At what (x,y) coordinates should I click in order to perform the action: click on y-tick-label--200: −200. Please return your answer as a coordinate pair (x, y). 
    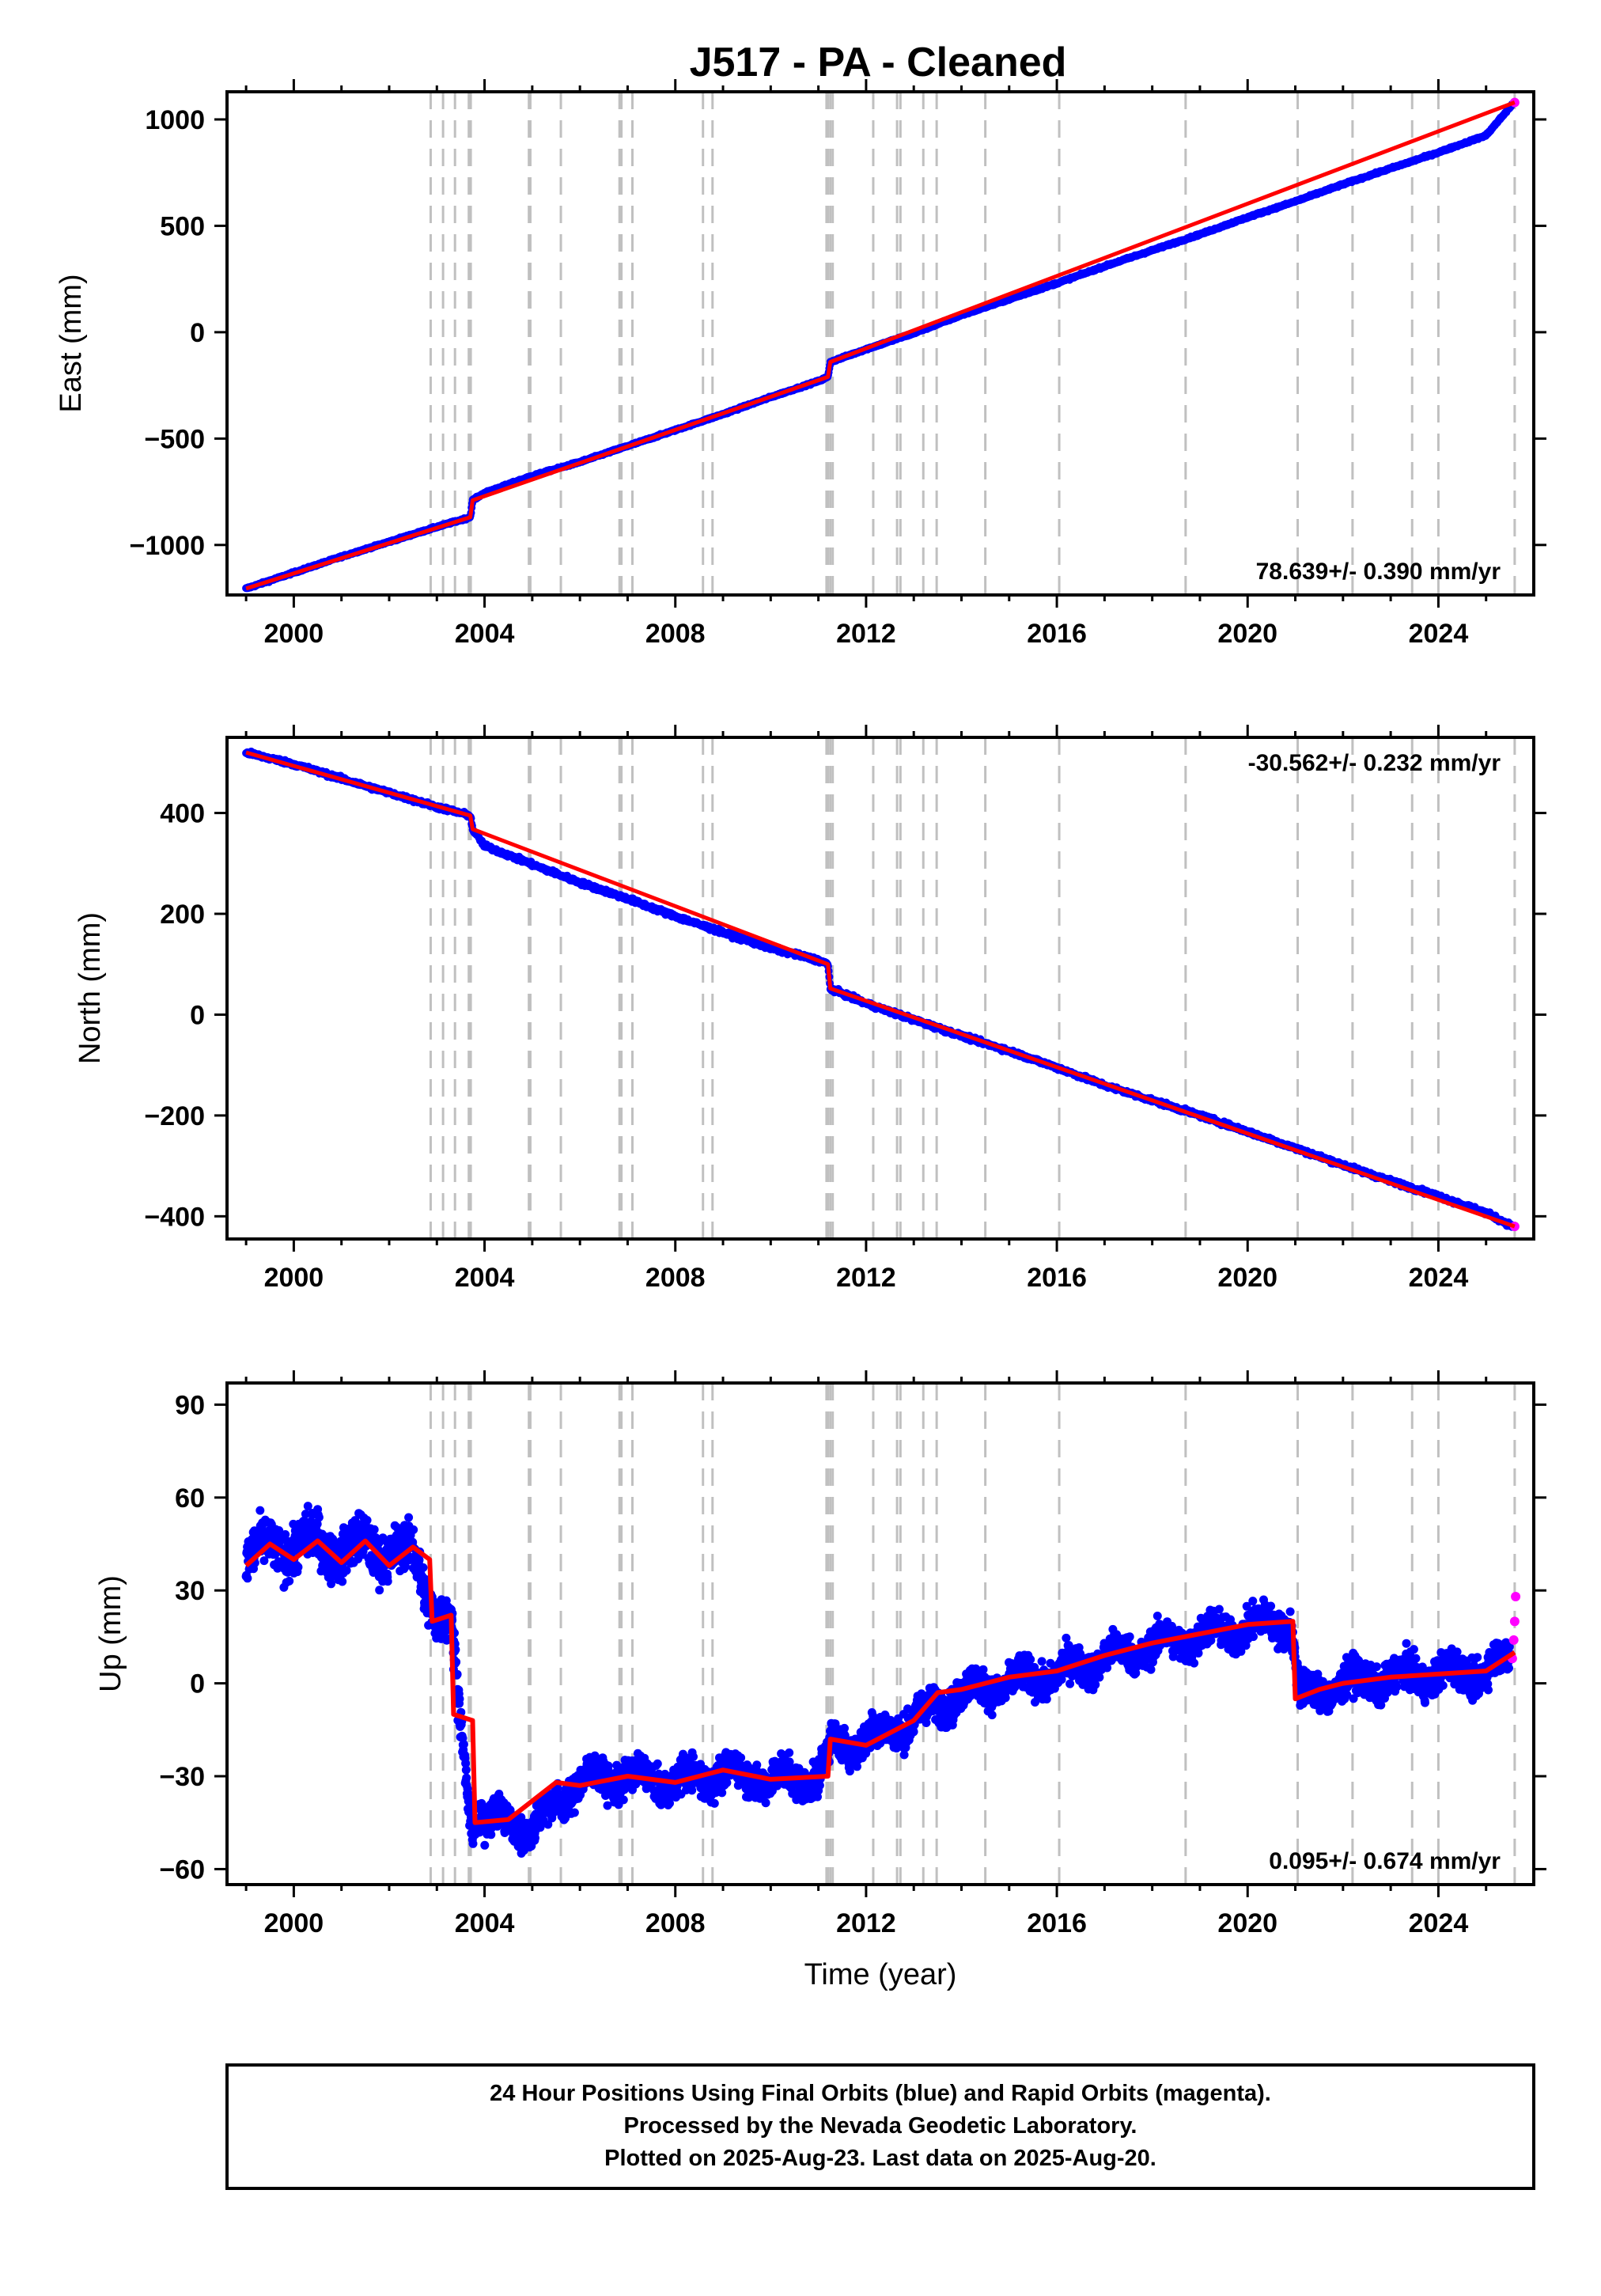
    Looking at the image, I should click on (175, 1116).